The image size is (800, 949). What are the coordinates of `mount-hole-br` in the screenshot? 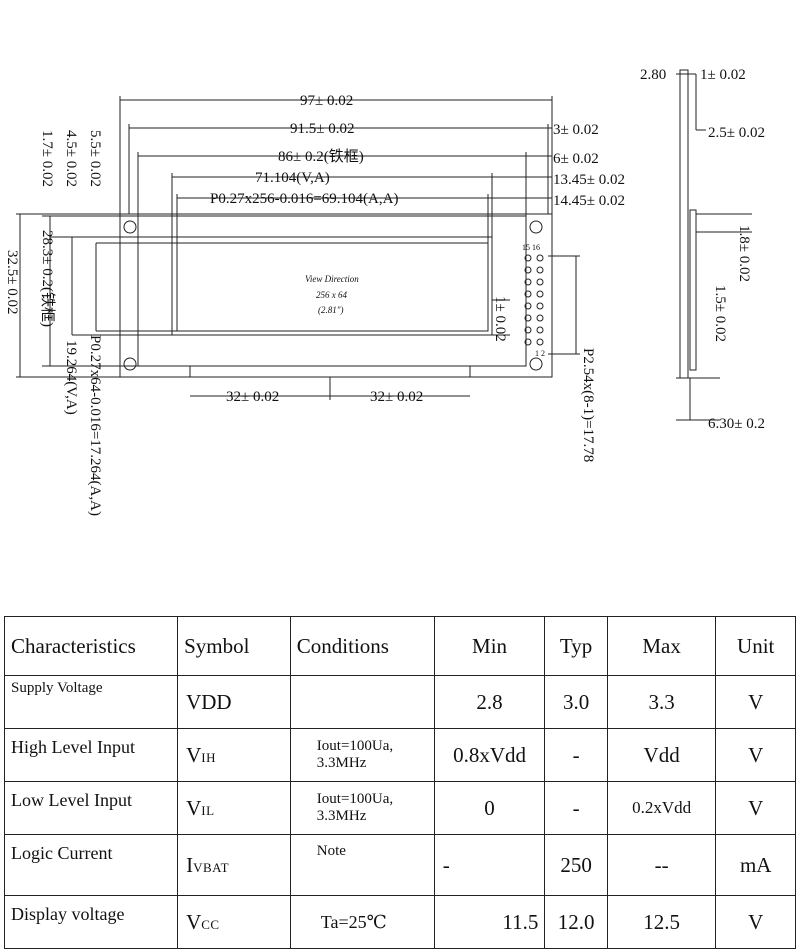 It's located at (536, 364).